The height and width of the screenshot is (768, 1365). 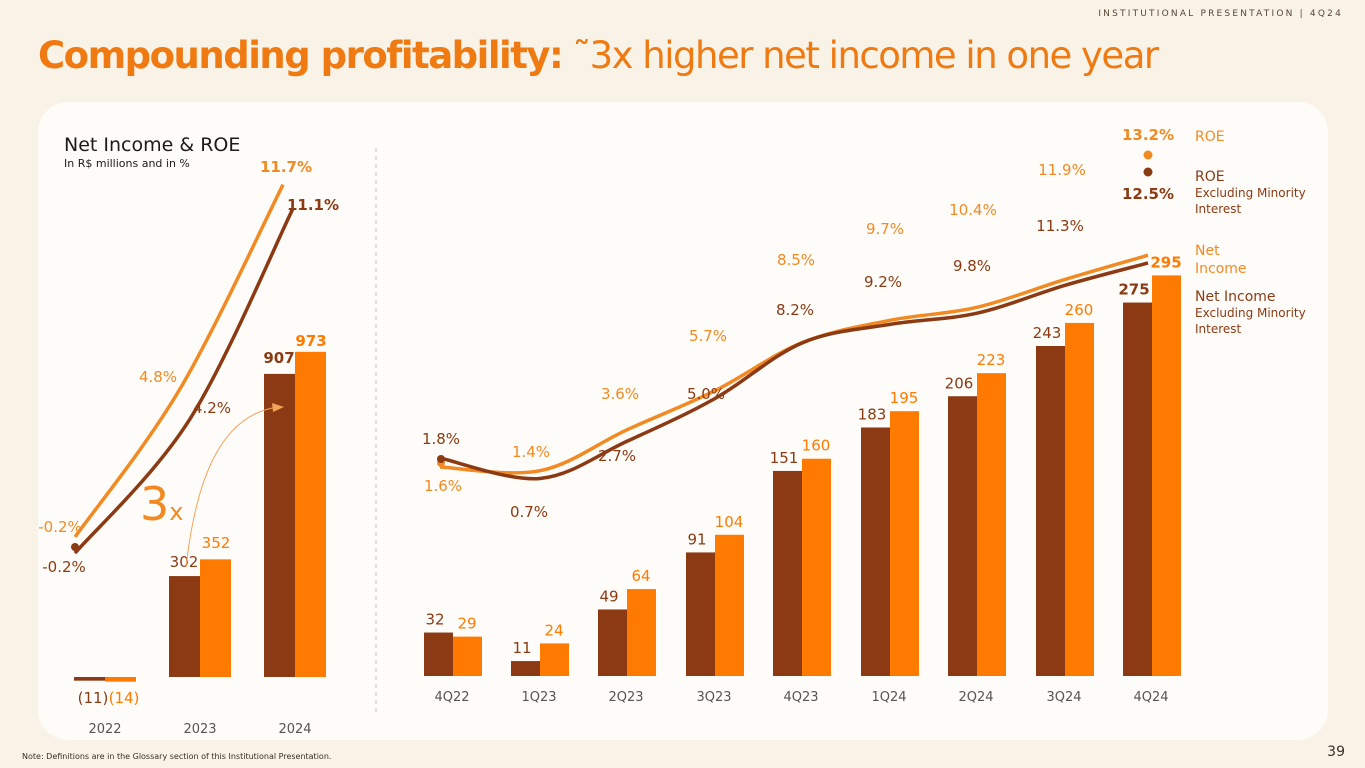 What do you see at coordinates (278, 358) in the screenshot?
I see `label-annual-excl-2024: 907` at bounding box center [278, 358].